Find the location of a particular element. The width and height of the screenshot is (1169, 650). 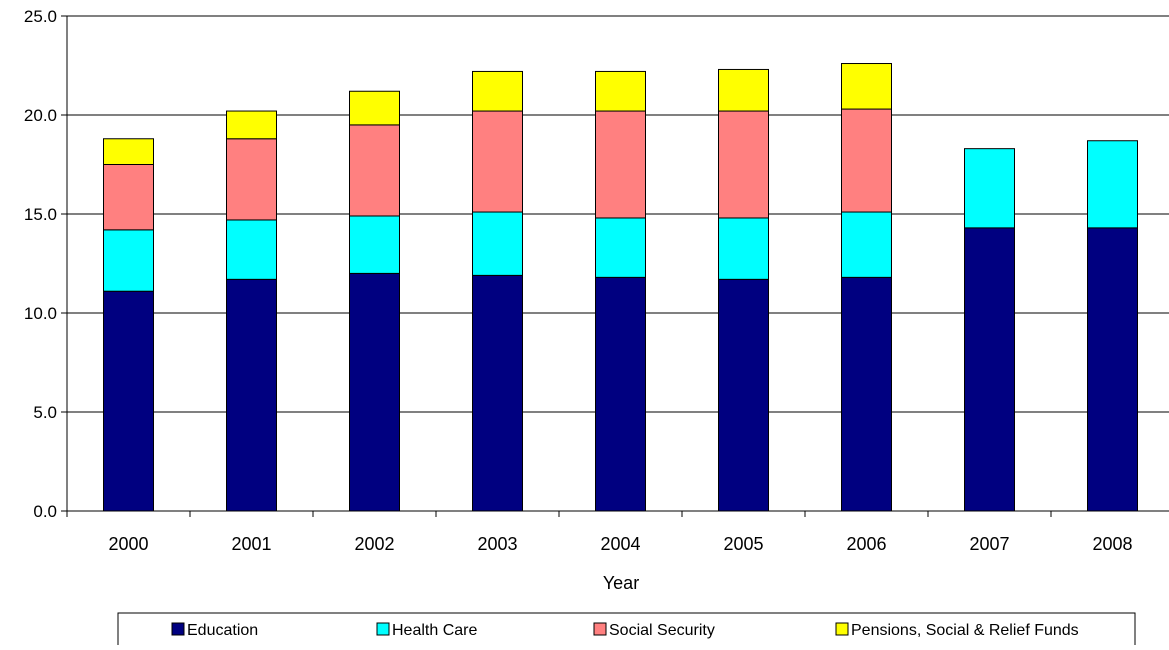

bar-segment-pensions-social-relief-funds-2004 is located at coordinates (620, 91).